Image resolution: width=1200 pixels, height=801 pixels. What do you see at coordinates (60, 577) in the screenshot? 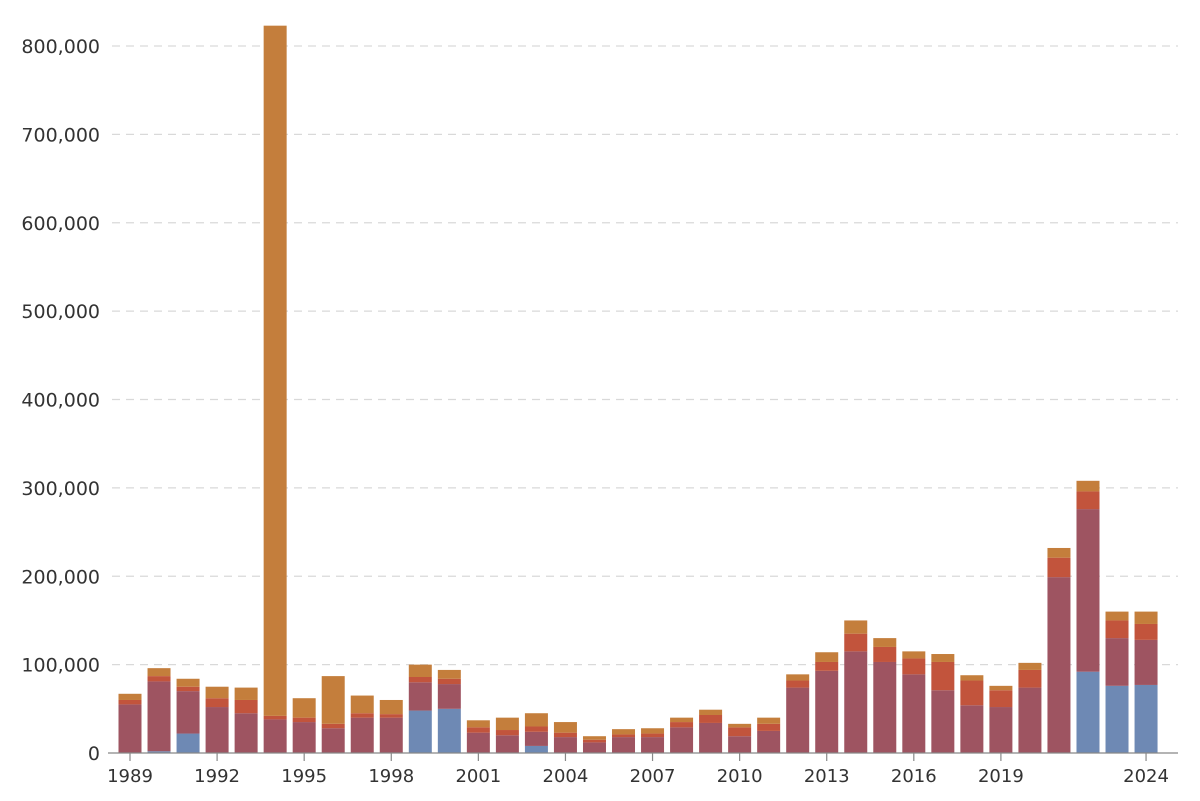
I see `y-tick-label: 200,000` at bounding box center [60, 577].